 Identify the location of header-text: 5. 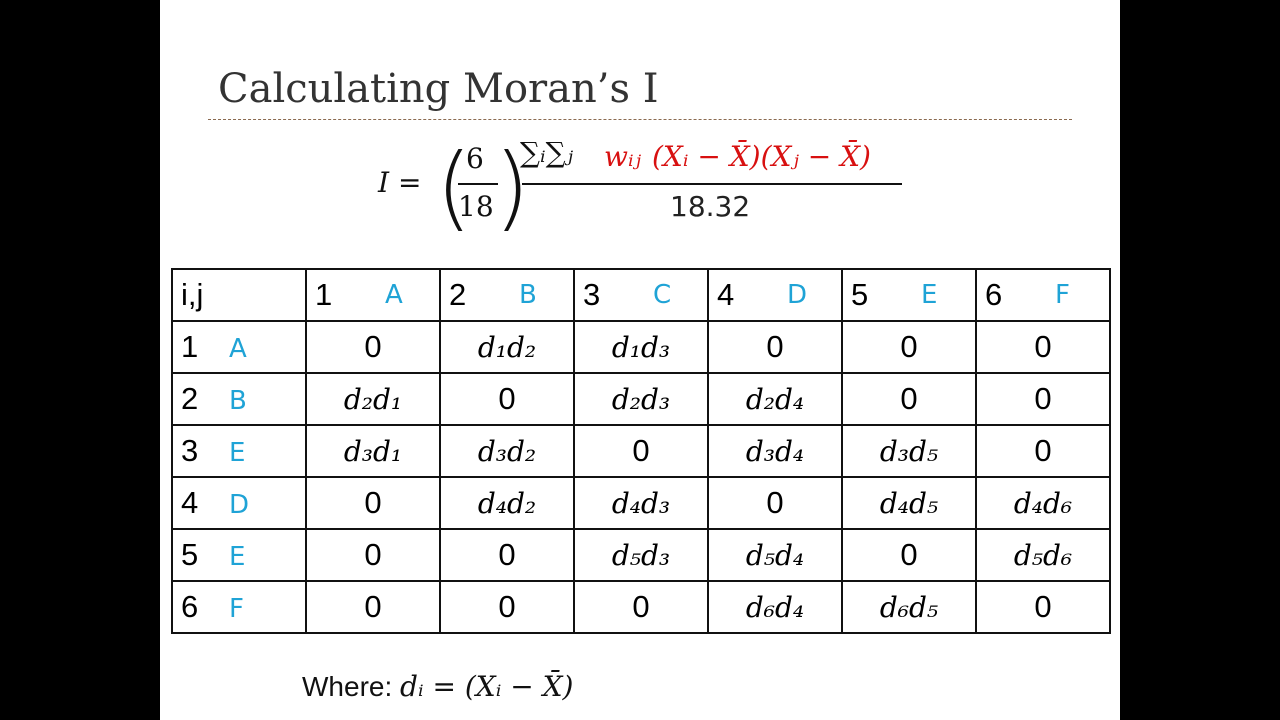
(860, 294).